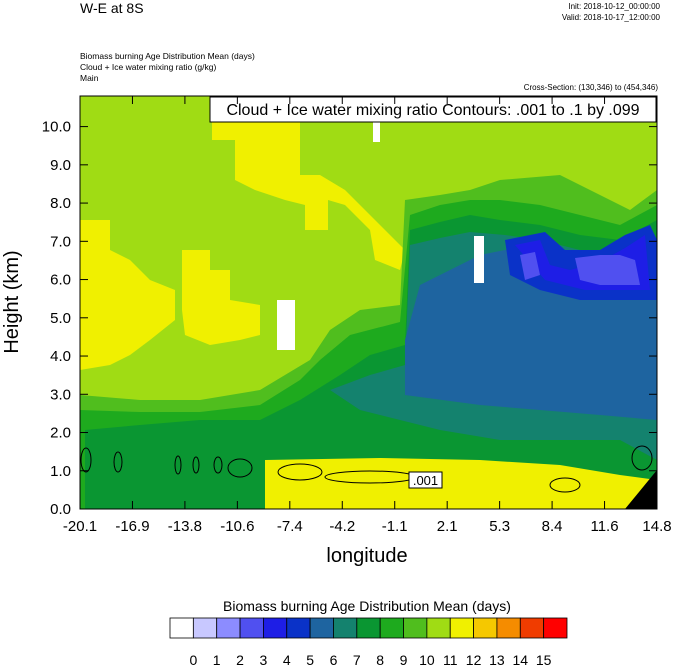 The image size is (674, 667). I want to click on contour-title-box, so click(433, 109).